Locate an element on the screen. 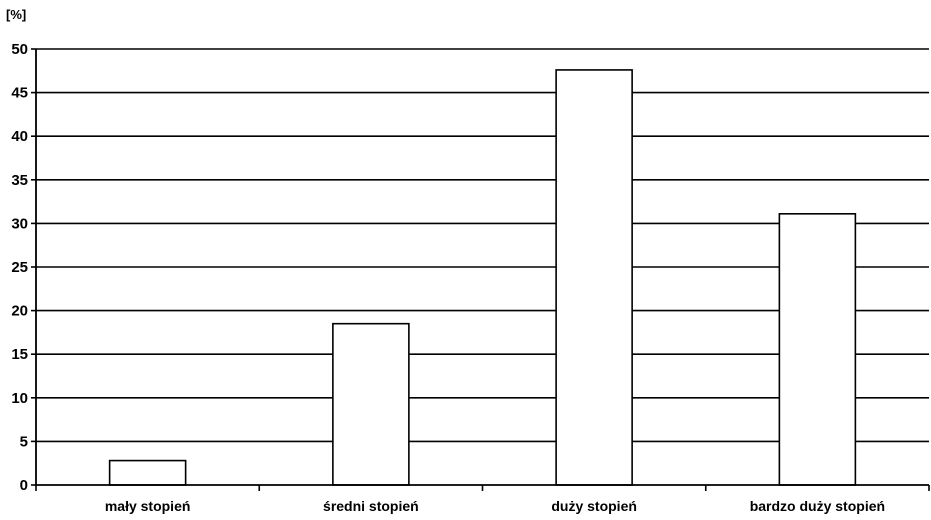 The height and width of the screenshot is (520, 931). y-tick-label: 25 is located at coordinates (19, 267).